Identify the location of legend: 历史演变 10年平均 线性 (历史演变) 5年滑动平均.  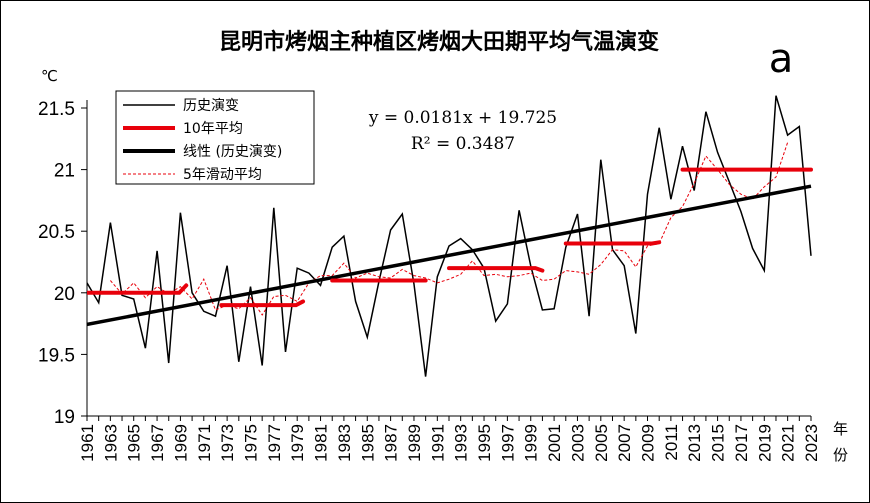
(215, 137).